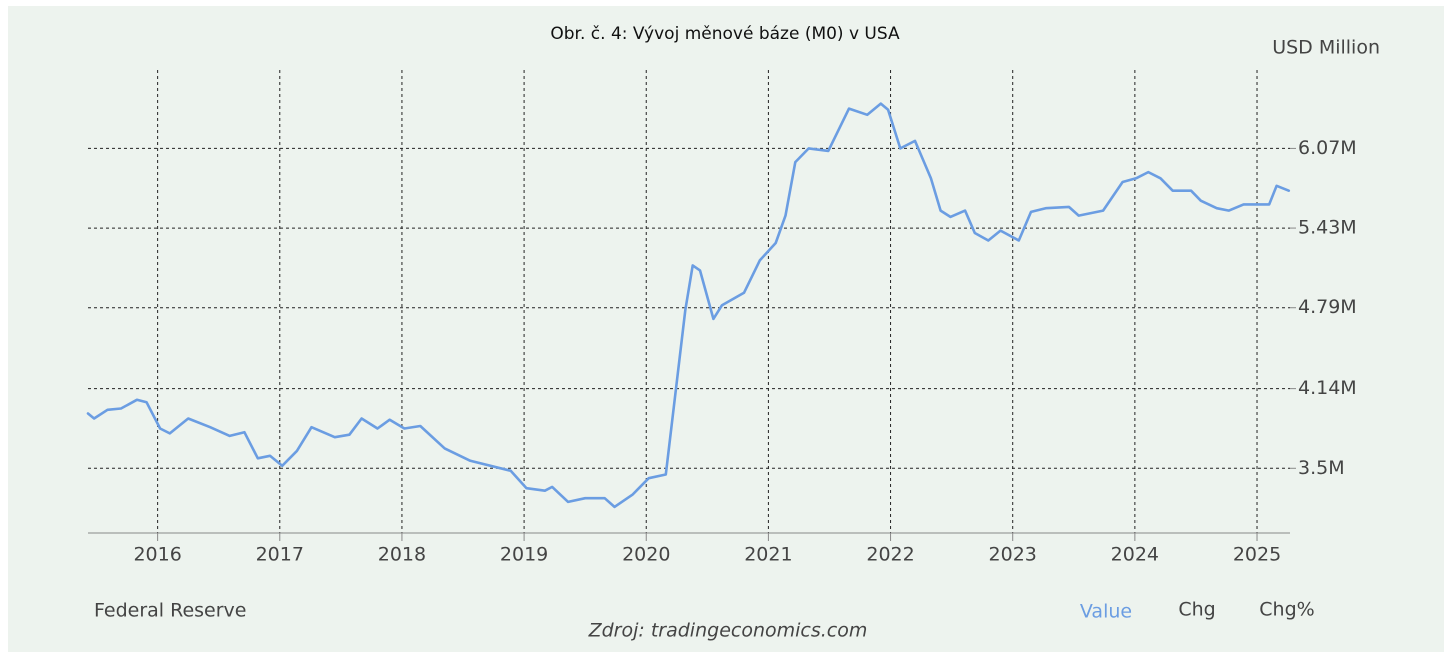 The image size is (1452, 654). What do you see at coordinates (524, 555) in the screenshot?
I see `x-tick-label: 2019` at bounding box center [524, 555].